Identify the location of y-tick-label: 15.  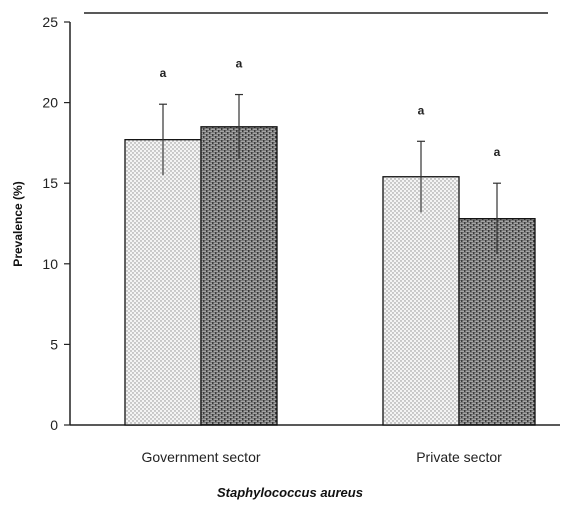
(50, 183).